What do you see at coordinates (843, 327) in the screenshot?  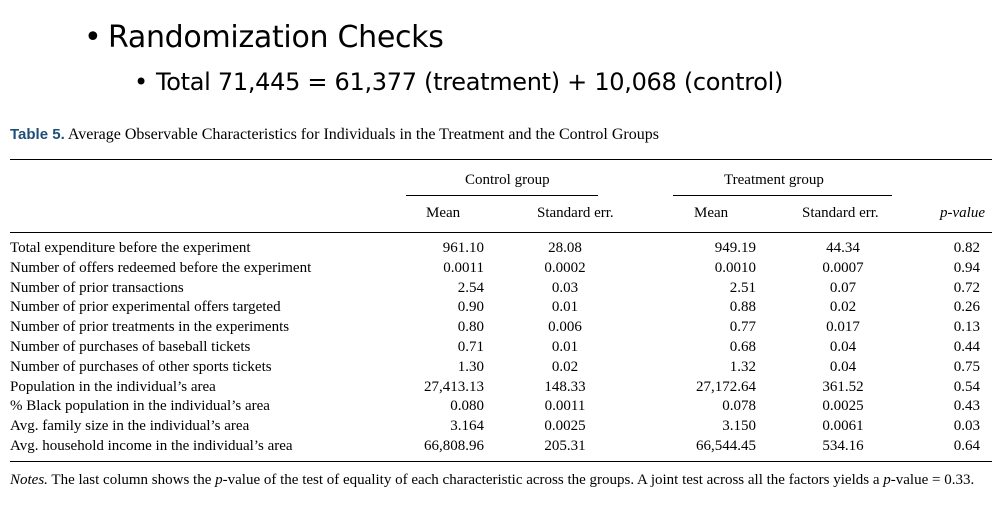 I see `treatment-se-cell: 0.017` at bounding box center [843, 327].